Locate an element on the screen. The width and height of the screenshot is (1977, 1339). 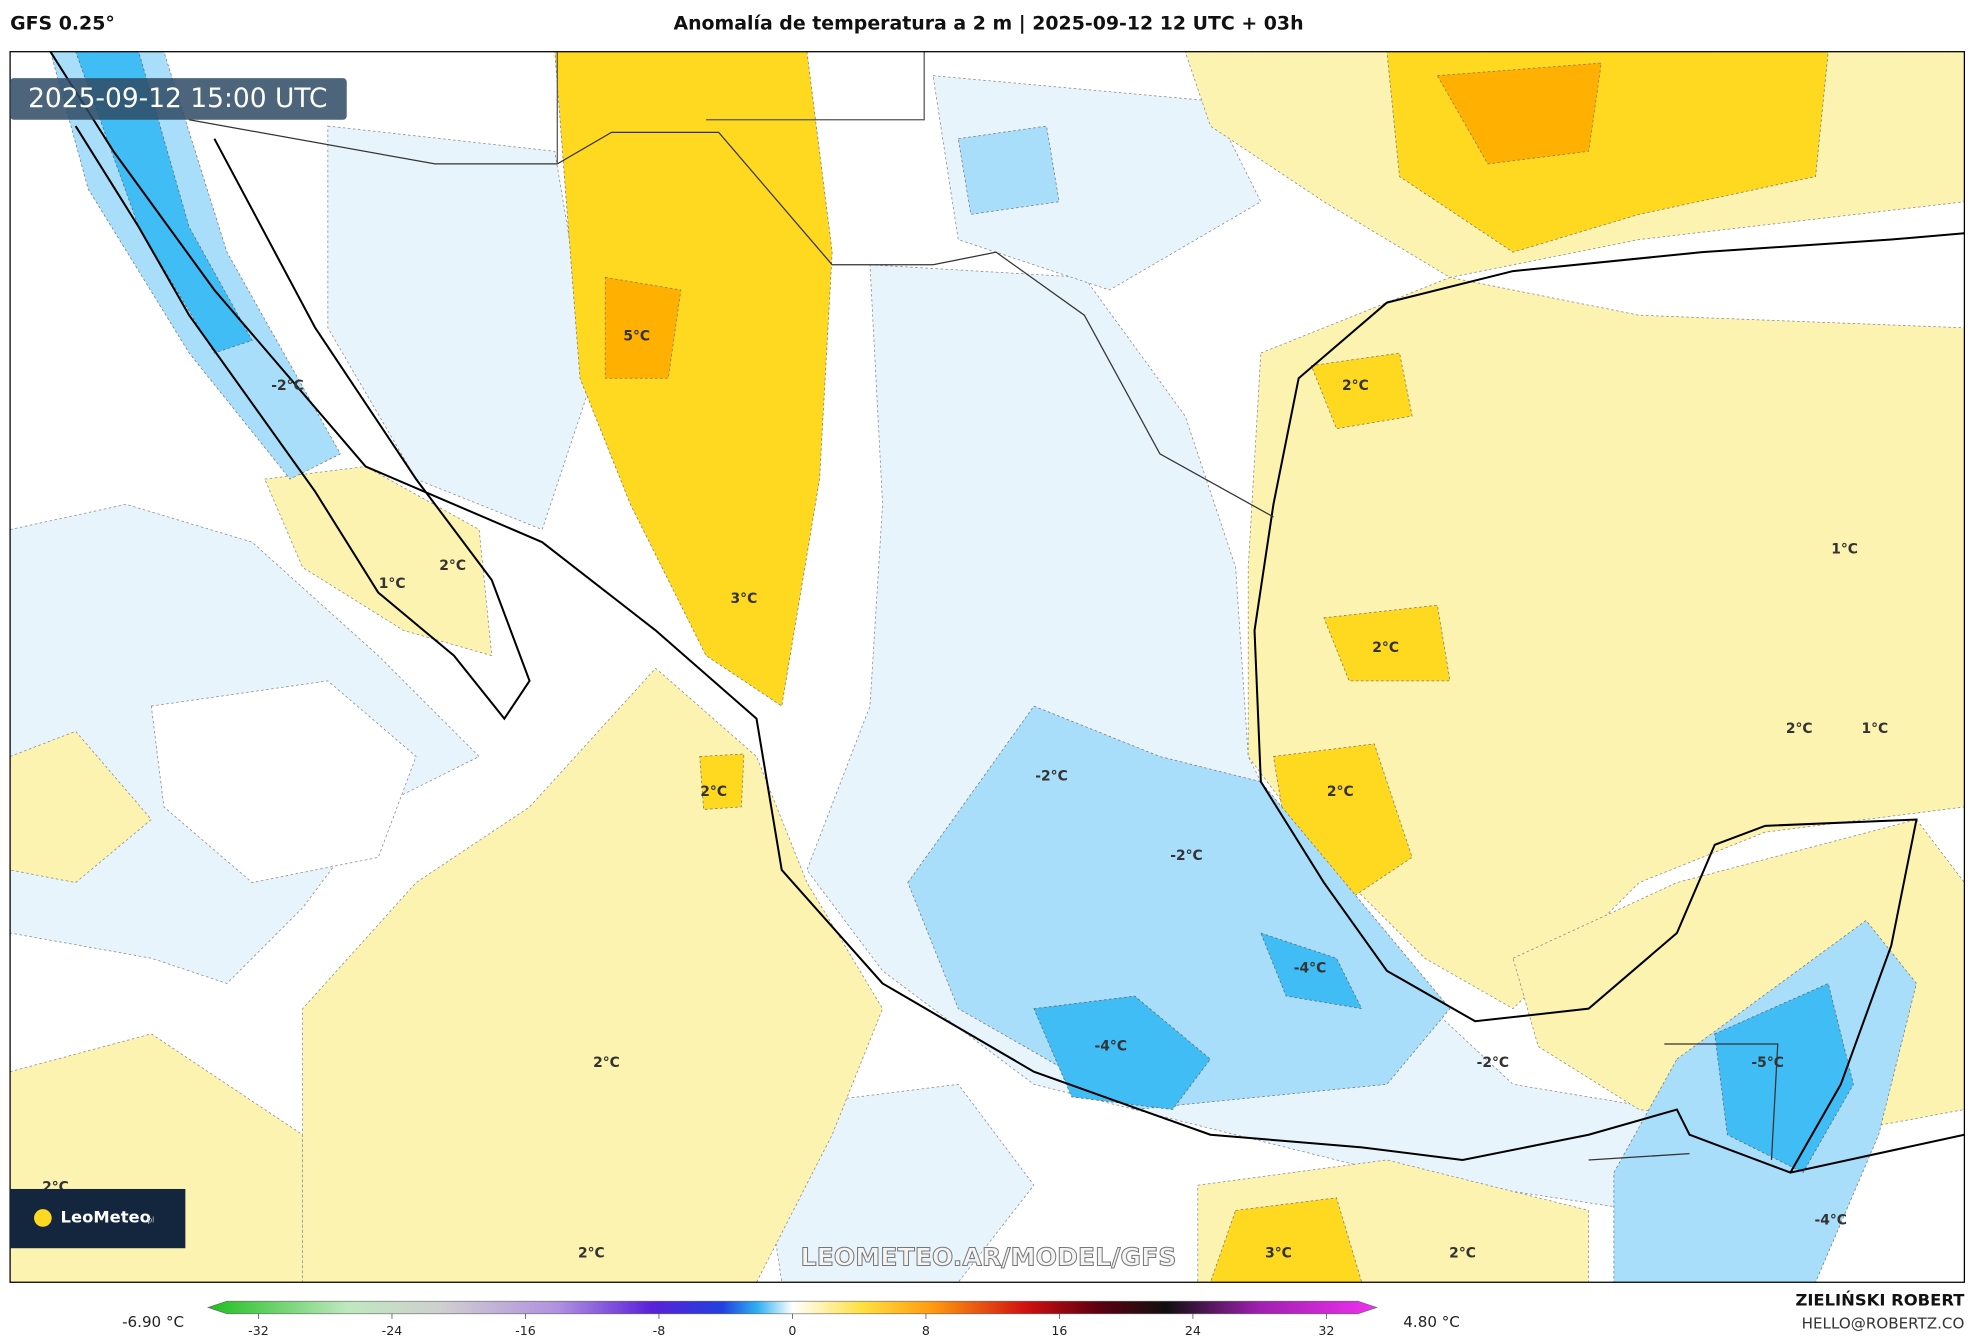
colorbar-tick-label: -32 is located at coordinates (258, 1330).